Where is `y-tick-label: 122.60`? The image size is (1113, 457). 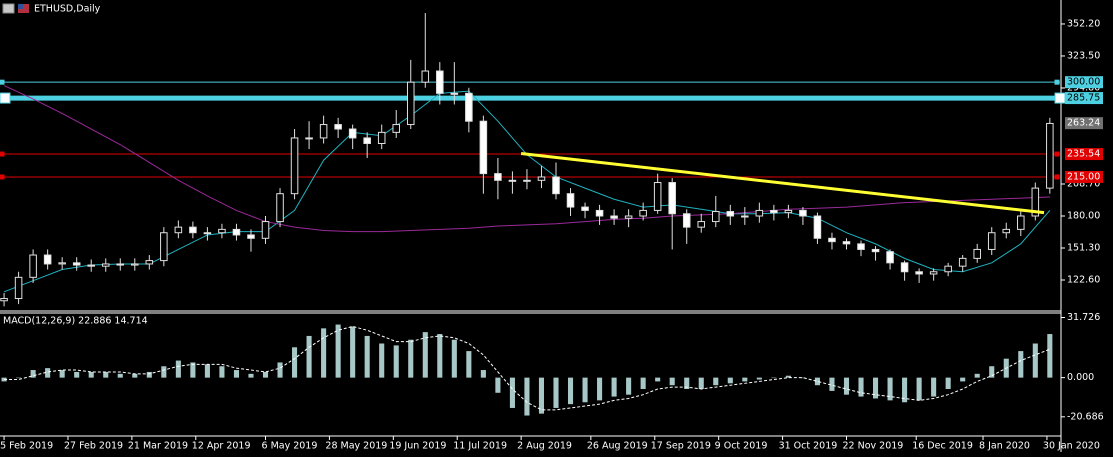 y-tick-label: 122.60 is located at coordinates (1083, 280).